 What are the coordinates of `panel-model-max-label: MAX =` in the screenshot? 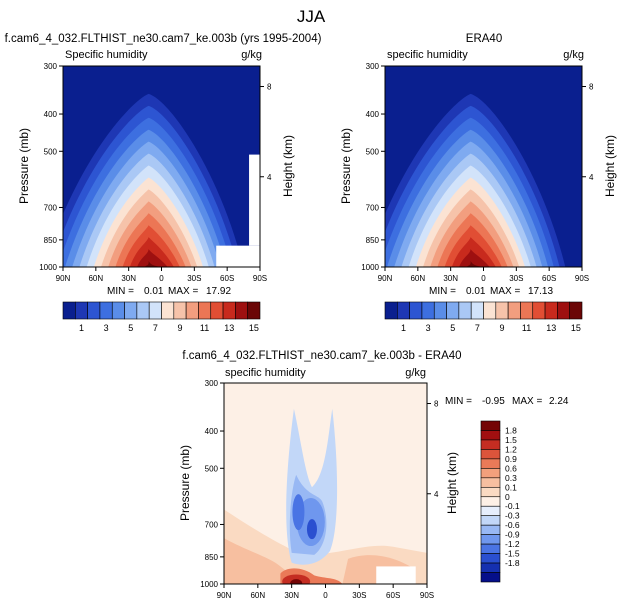 It's located at (183, 291).